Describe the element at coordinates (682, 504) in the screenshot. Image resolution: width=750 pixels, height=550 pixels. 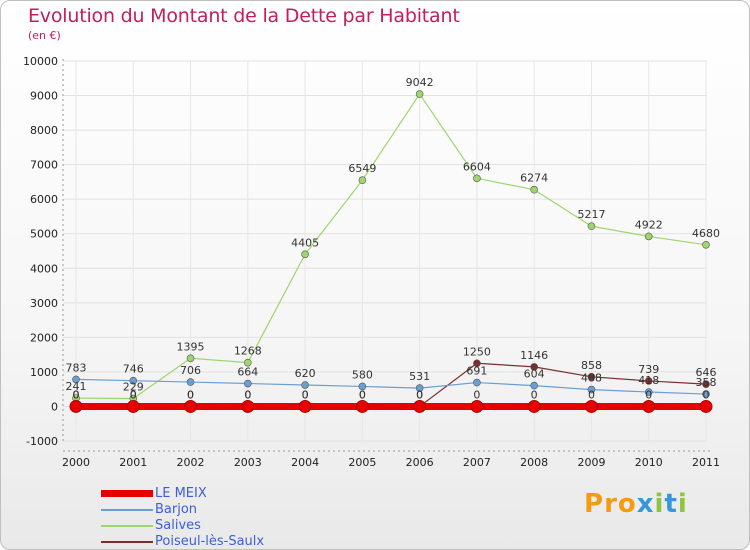
I see `logo-letter: i` at that location.